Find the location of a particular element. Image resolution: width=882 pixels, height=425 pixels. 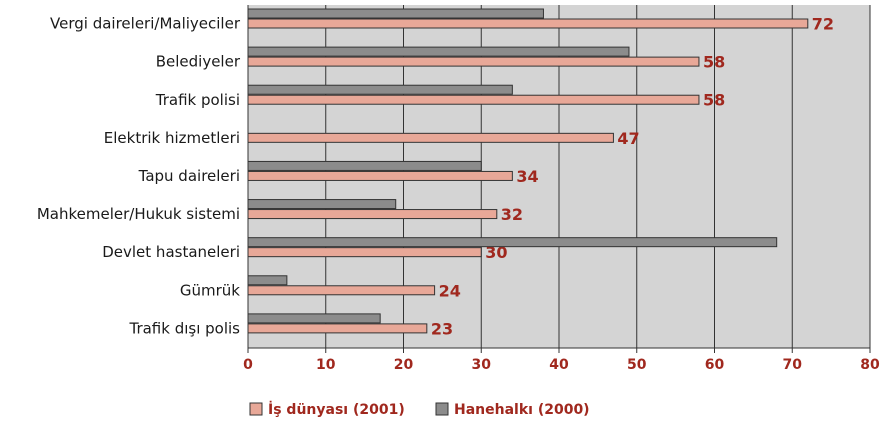

category-label: Tapu daireleri is located at coordinates (189, 176).